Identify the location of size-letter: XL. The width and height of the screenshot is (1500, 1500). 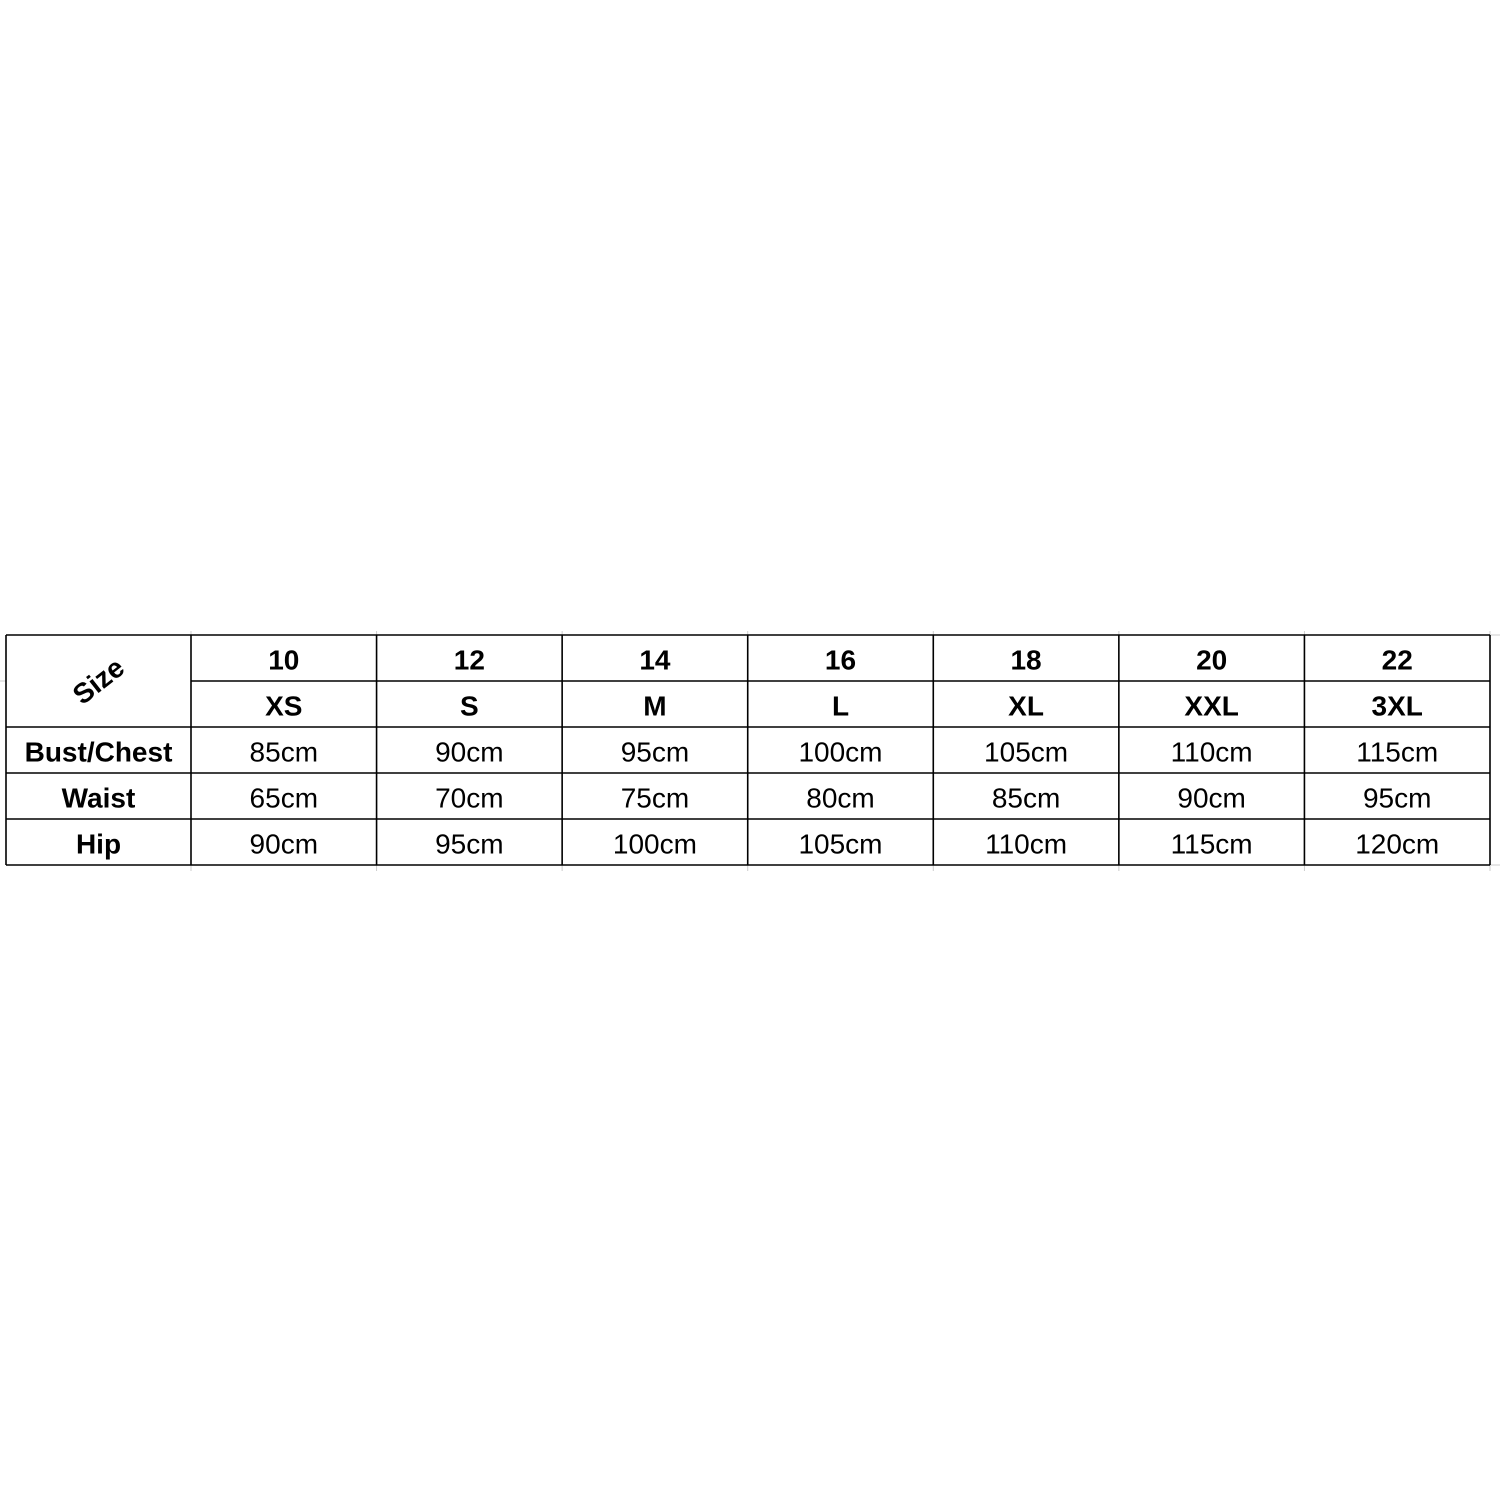
(1026, 706).